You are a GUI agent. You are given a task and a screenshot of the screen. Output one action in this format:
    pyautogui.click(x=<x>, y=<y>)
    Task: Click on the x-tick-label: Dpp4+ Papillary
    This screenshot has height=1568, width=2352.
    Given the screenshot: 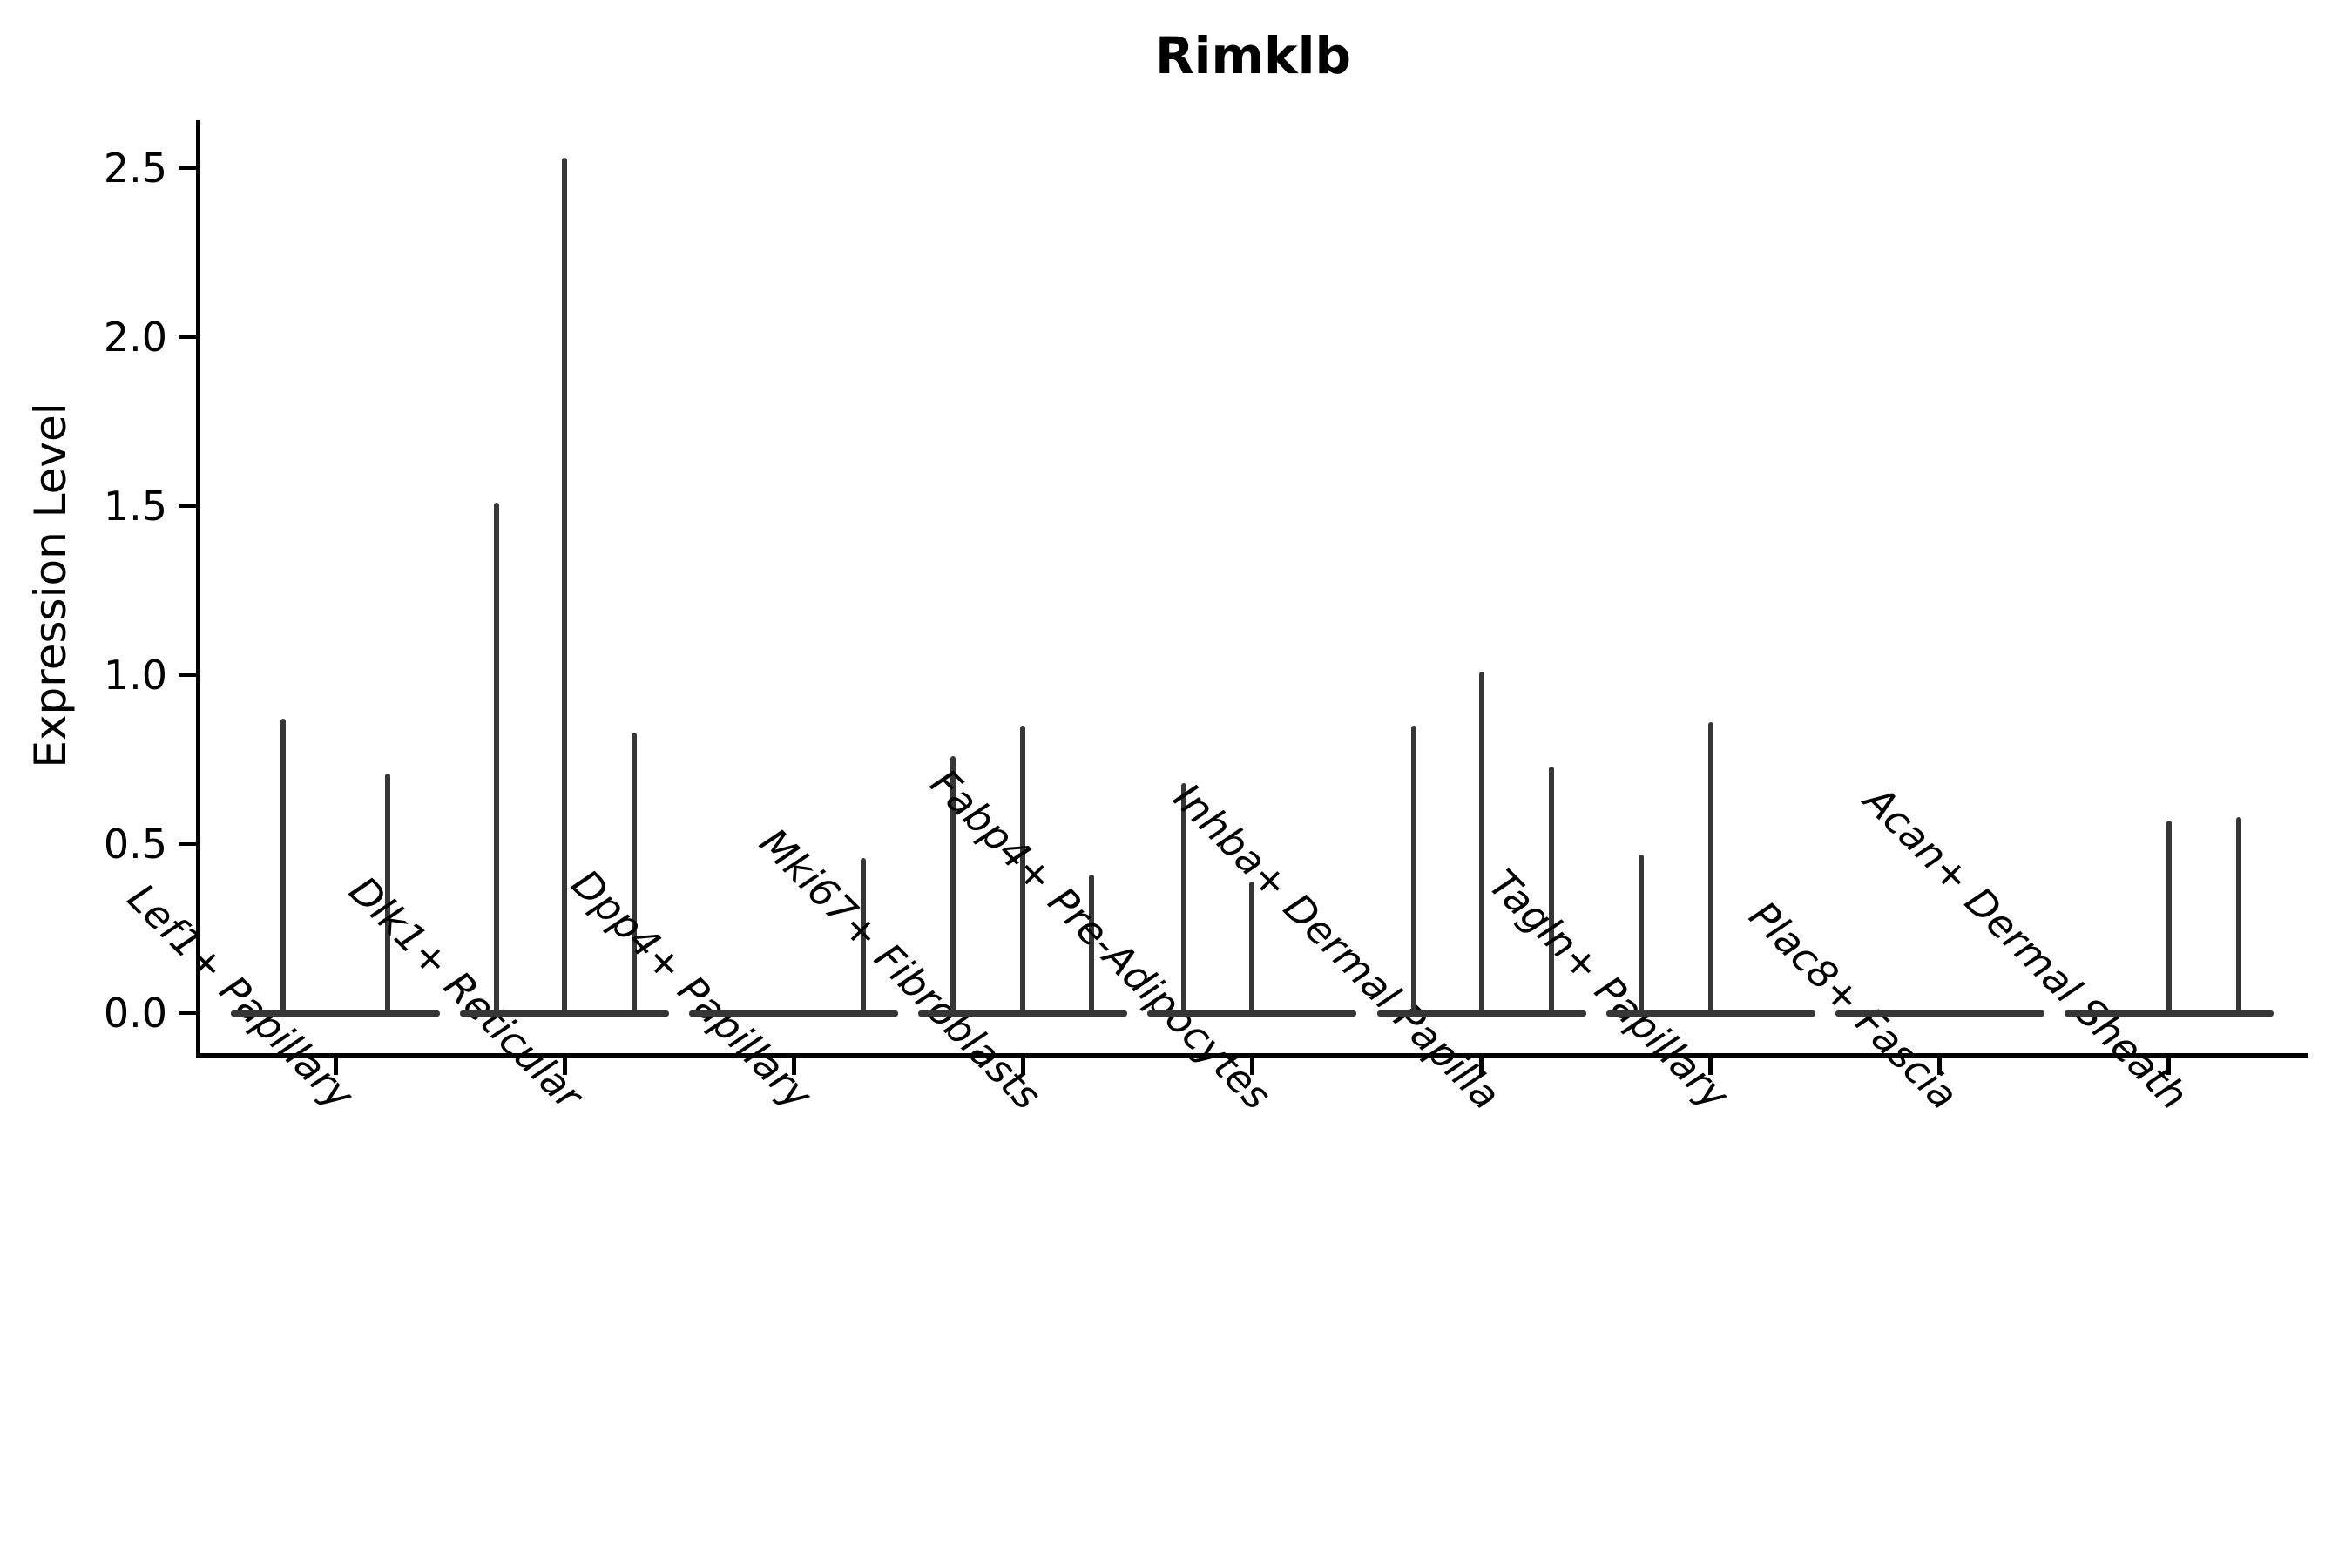 What is the action you would take?
    pyautogui.click(x=692, y=989)
    